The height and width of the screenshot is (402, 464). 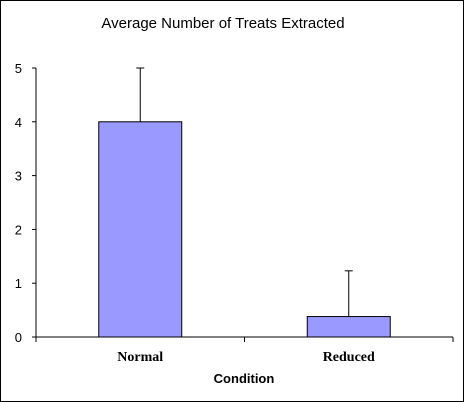 What do you see at coordinates (18, 229) in the screenshot?
I see `y-tick-label: 2` at bounding box center [18, 229].